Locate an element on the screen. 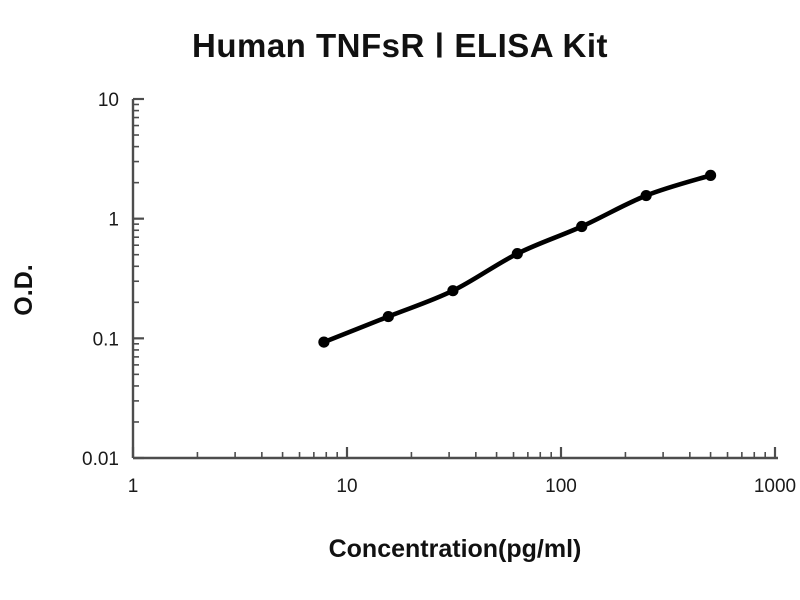  x-axis-tick-labels: 1 10 100 1000 is located at coordinates (462, 486).